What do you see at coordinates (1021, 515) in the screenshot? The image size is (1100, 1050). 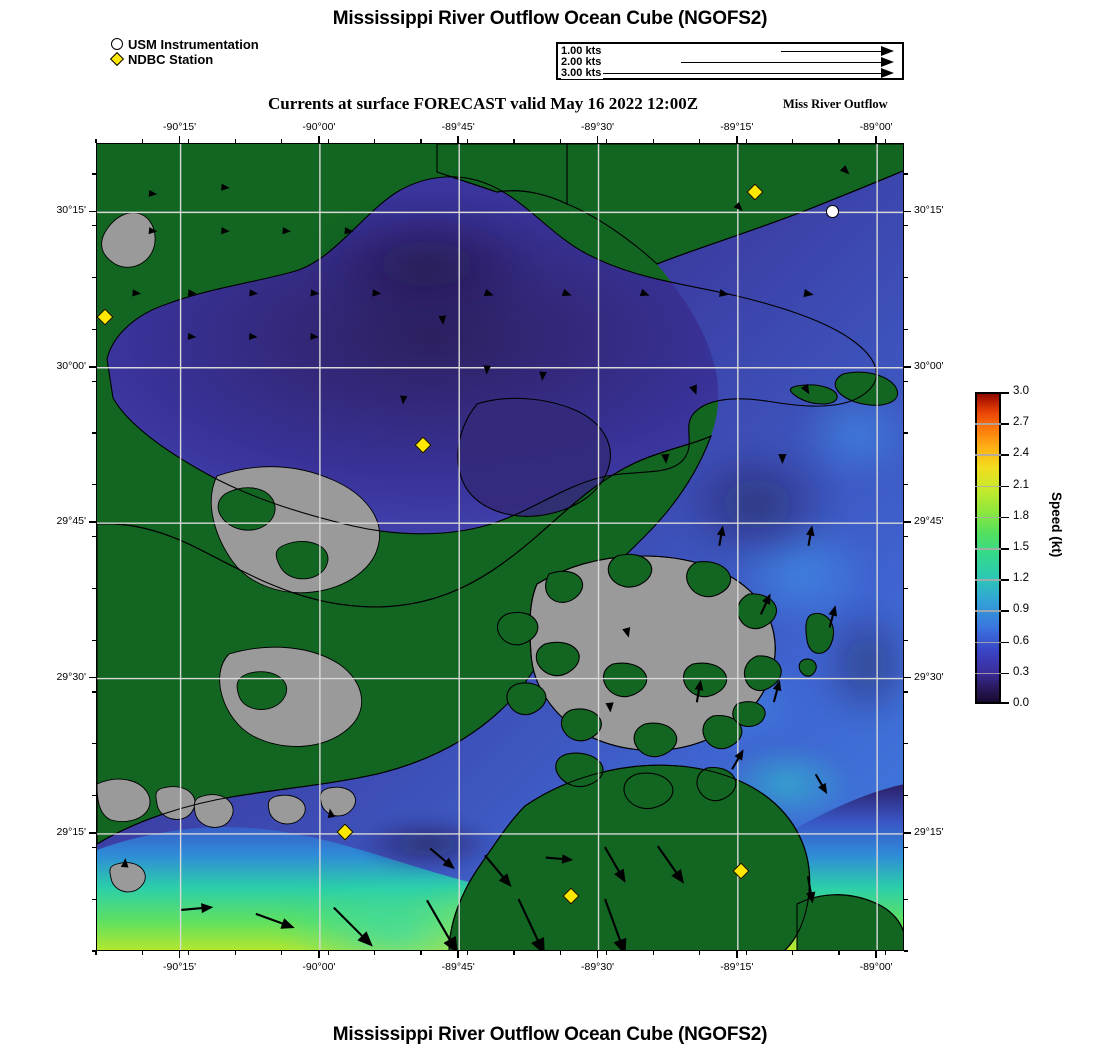 I see `colorbar-tick-label: 1.8` at bounding box center [1021, 515].